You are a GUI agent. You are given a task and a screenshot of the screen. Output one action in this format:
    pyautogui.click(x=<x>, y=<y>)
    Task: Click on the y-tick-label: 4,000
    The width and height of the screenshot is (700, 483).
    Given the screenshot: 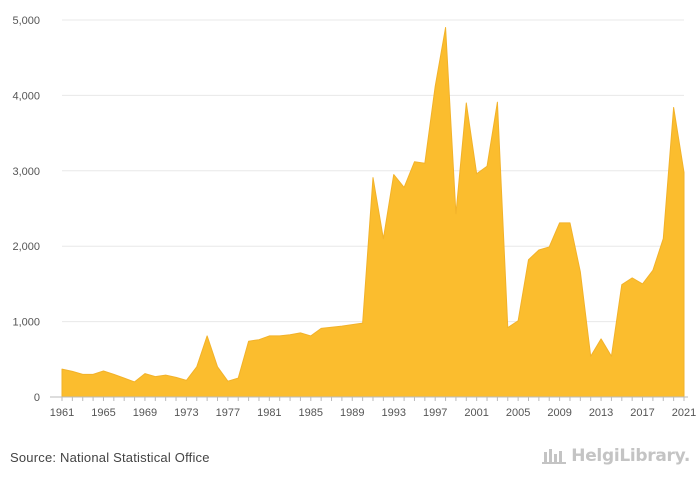 What is the action you would take?
    pyautogui.click(x=26, y=96)
    